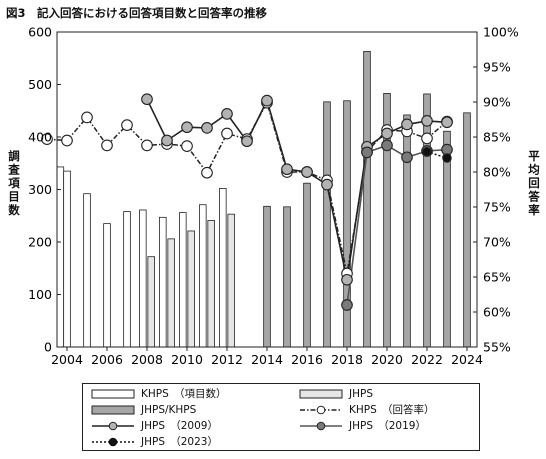 This screenshot has width=546, height=459. Describe the element at coordinates (87, 270) in the screenshot. I see `bar-khps-items-2005` at that location.